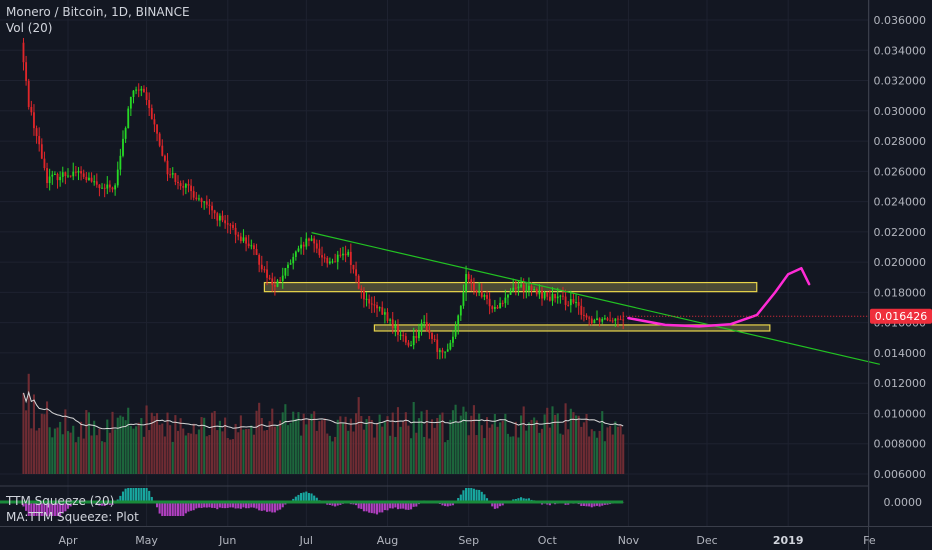 The width and height of the screenshot is (932, 550). What do you see at coordinates (98, 12) in the screenshot?
I see `symbol-legend: Monero / Bitcoin, 1D, BINANCE` at bounding box center [98, 12].